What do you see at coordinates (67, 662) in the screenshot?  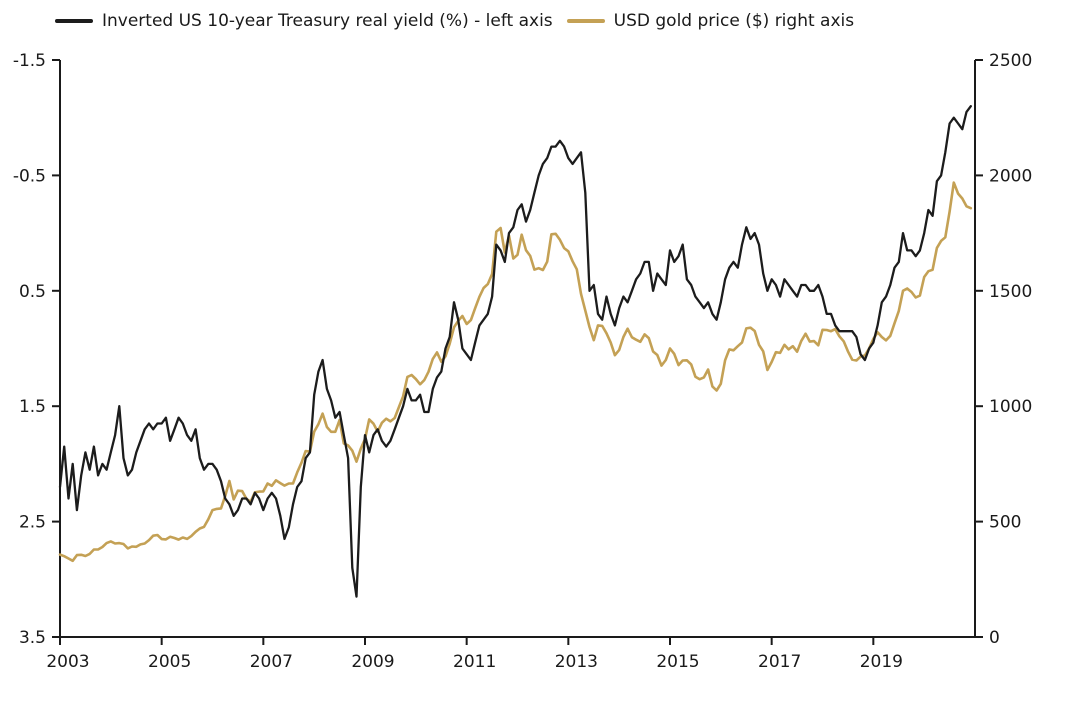 I see `x-axis-tick-label: 2003` at bounding box center [67, 662].